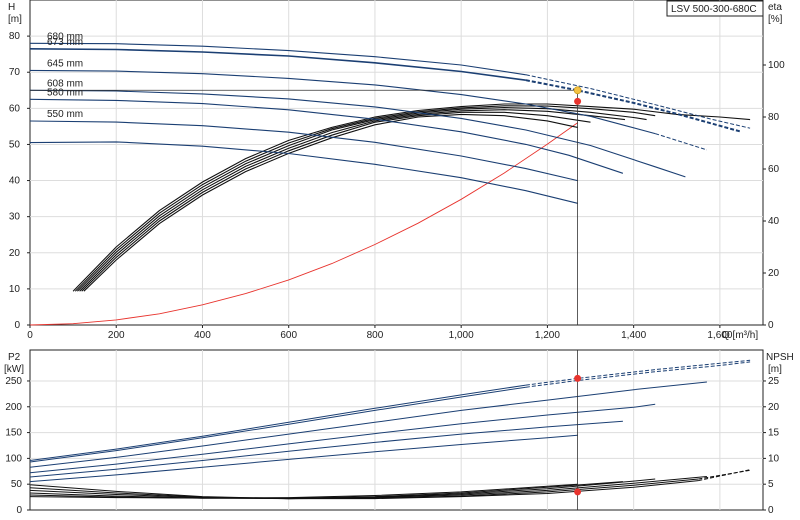  What do you see at coordinates (578, 492) in the screenshot?
I see `duty-point-npsh-marker` at bounding box center [578, 492].